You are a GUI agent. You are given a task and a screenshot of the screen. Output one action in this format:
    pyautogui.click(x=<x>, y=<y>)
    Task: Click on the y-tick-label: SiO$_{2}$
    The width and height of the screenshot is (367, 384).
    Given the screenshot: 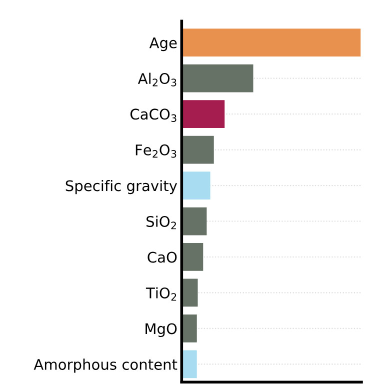 What is the action you would take?
    pyautogui.click(x=161, y=223)
    